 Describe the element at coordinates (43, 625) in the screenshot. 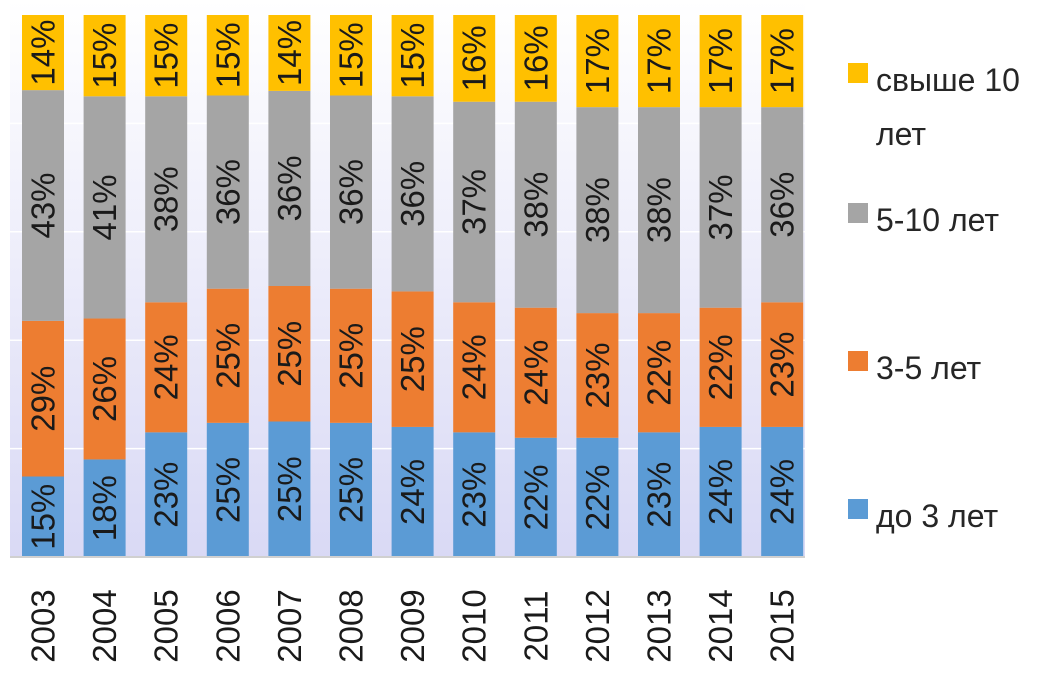

I see `x-tick-label: 2003` at that location.